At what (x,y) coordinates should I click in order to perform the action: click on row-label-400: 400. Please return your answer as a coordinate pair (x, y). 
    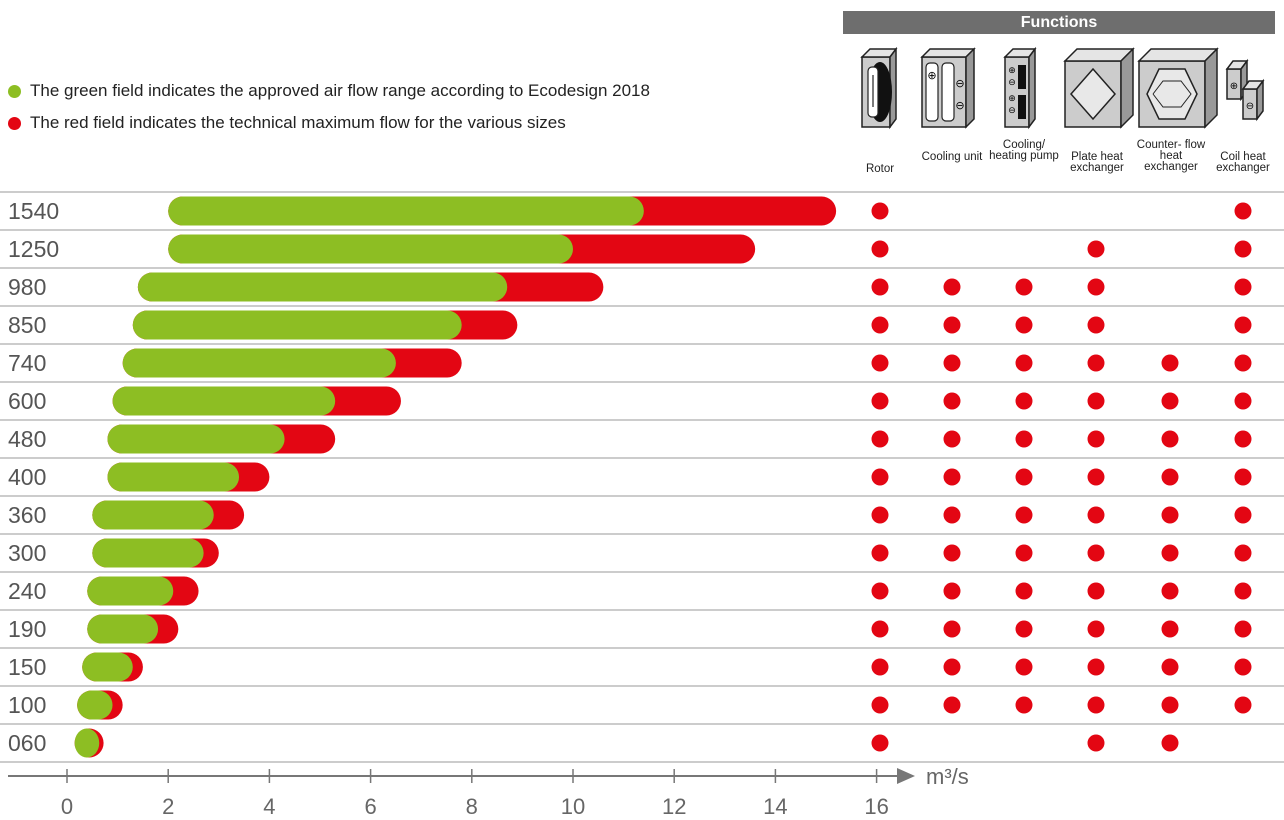
    Looking at the image, I should click on (27, 477).